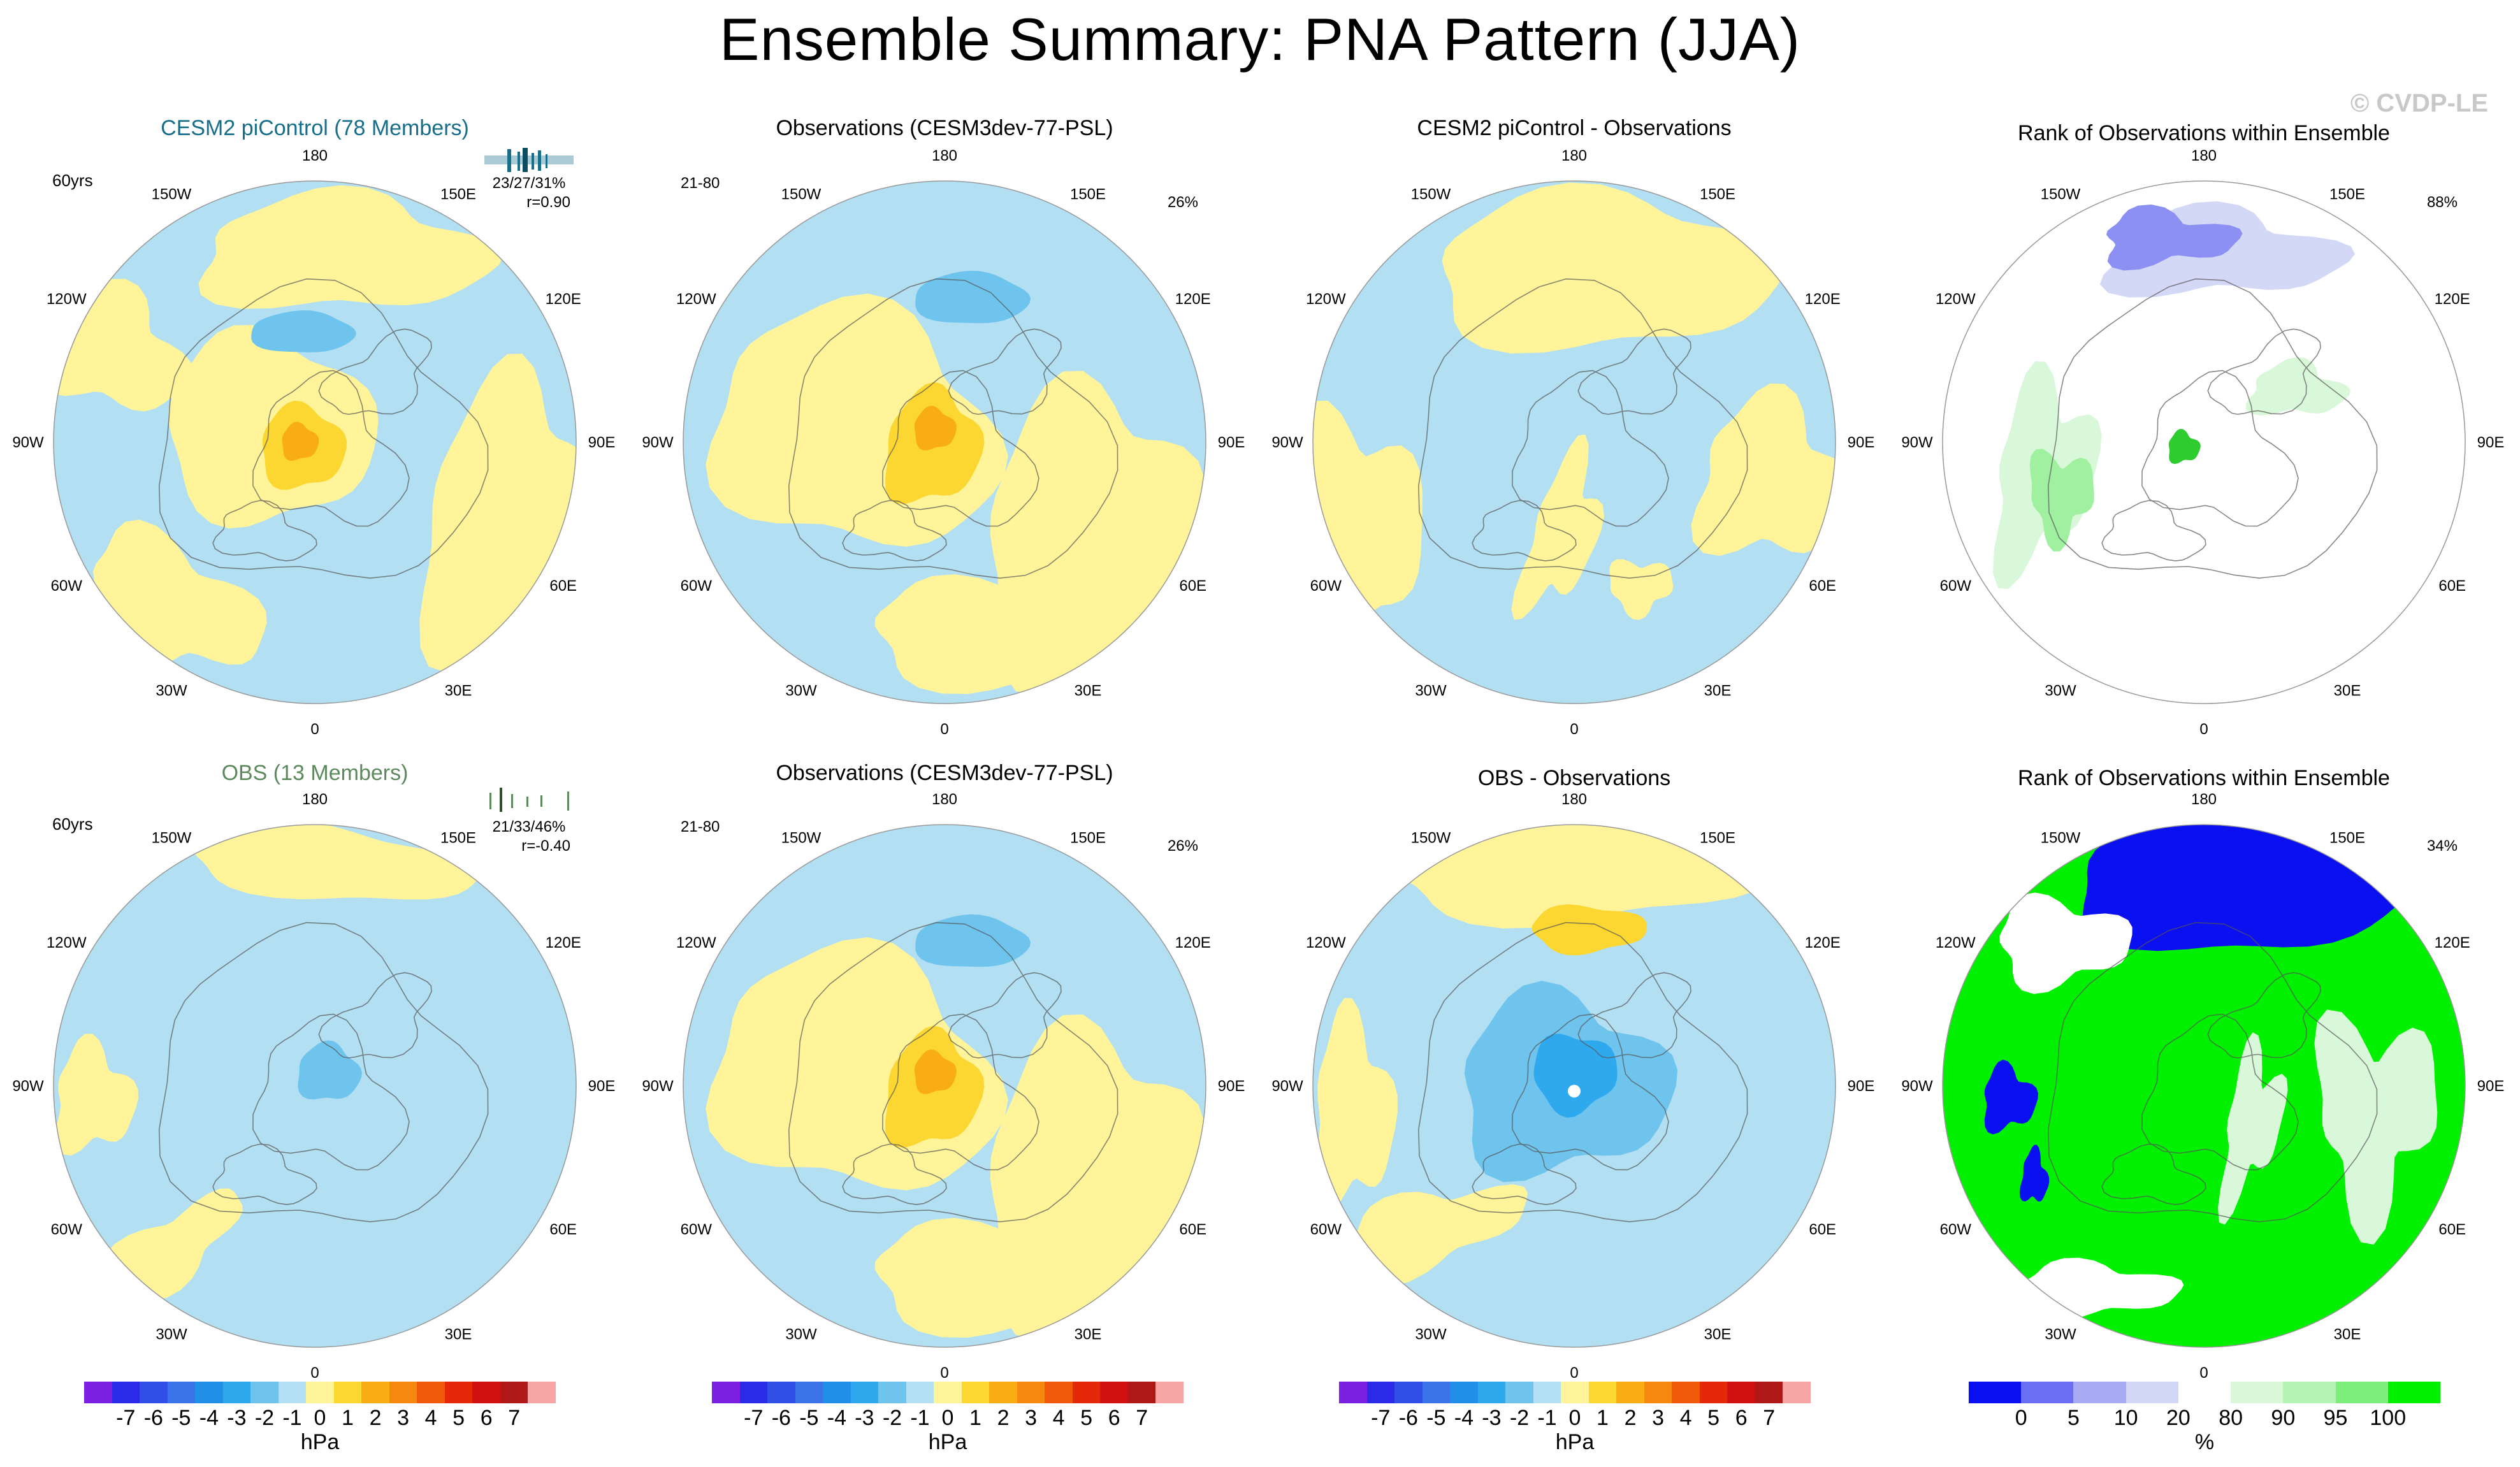 The width and height of the screenshot is (2520, 1467). Describe the element at coordinates (529, 826) in the screenshot. I see `stats-label: 21/33/46%` at that location.